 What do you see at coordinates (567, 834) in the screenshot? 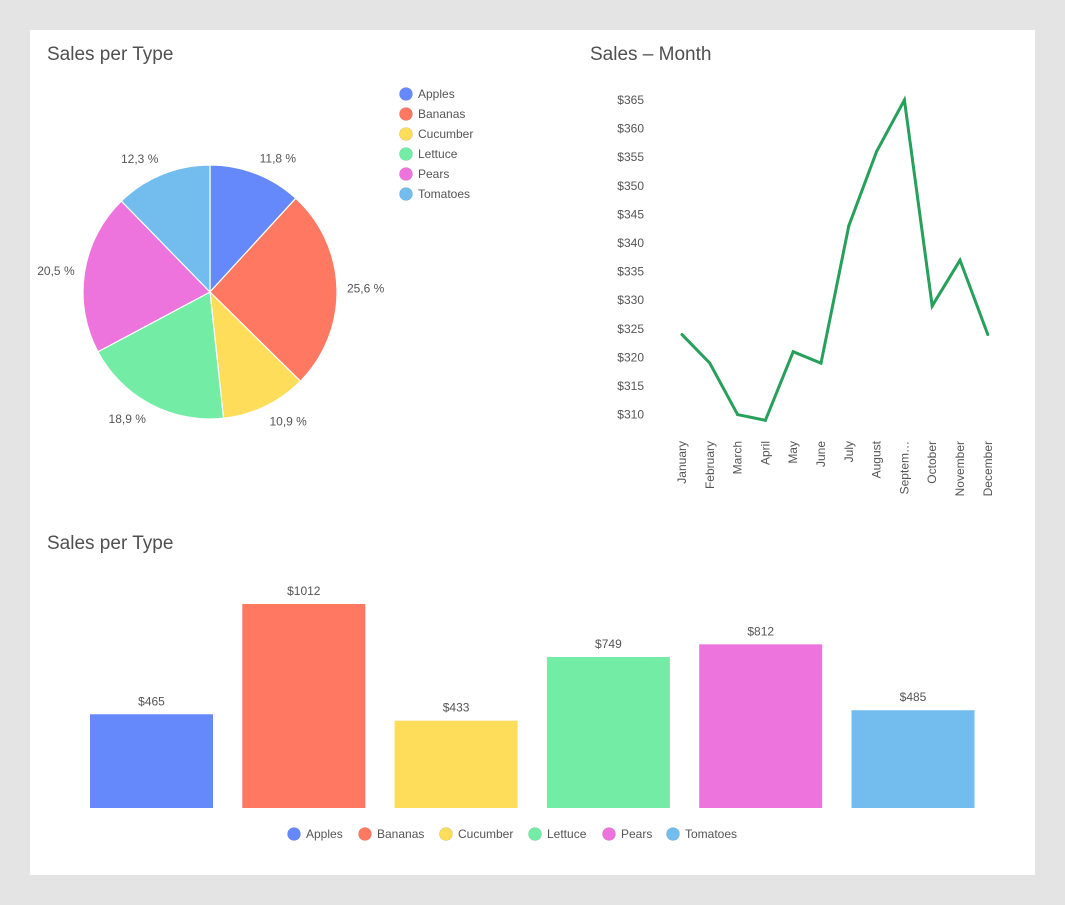
I see `bar-legend-label-lettuce: Lettuce` at bounding box center [567, 834].